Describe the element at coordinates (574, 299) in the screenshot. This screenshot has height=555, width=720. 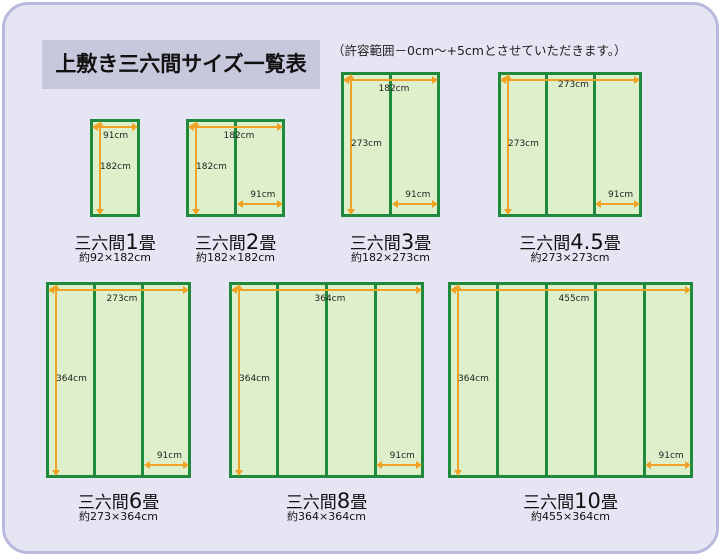
I see `width-label: 455cm` at that location.